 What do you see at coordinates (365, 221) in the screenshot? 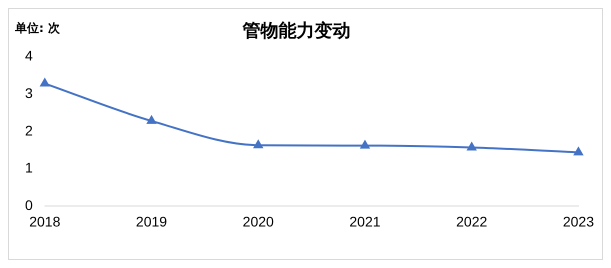
I see `x-tick-label: 2021` at bounding box center [365, 221].